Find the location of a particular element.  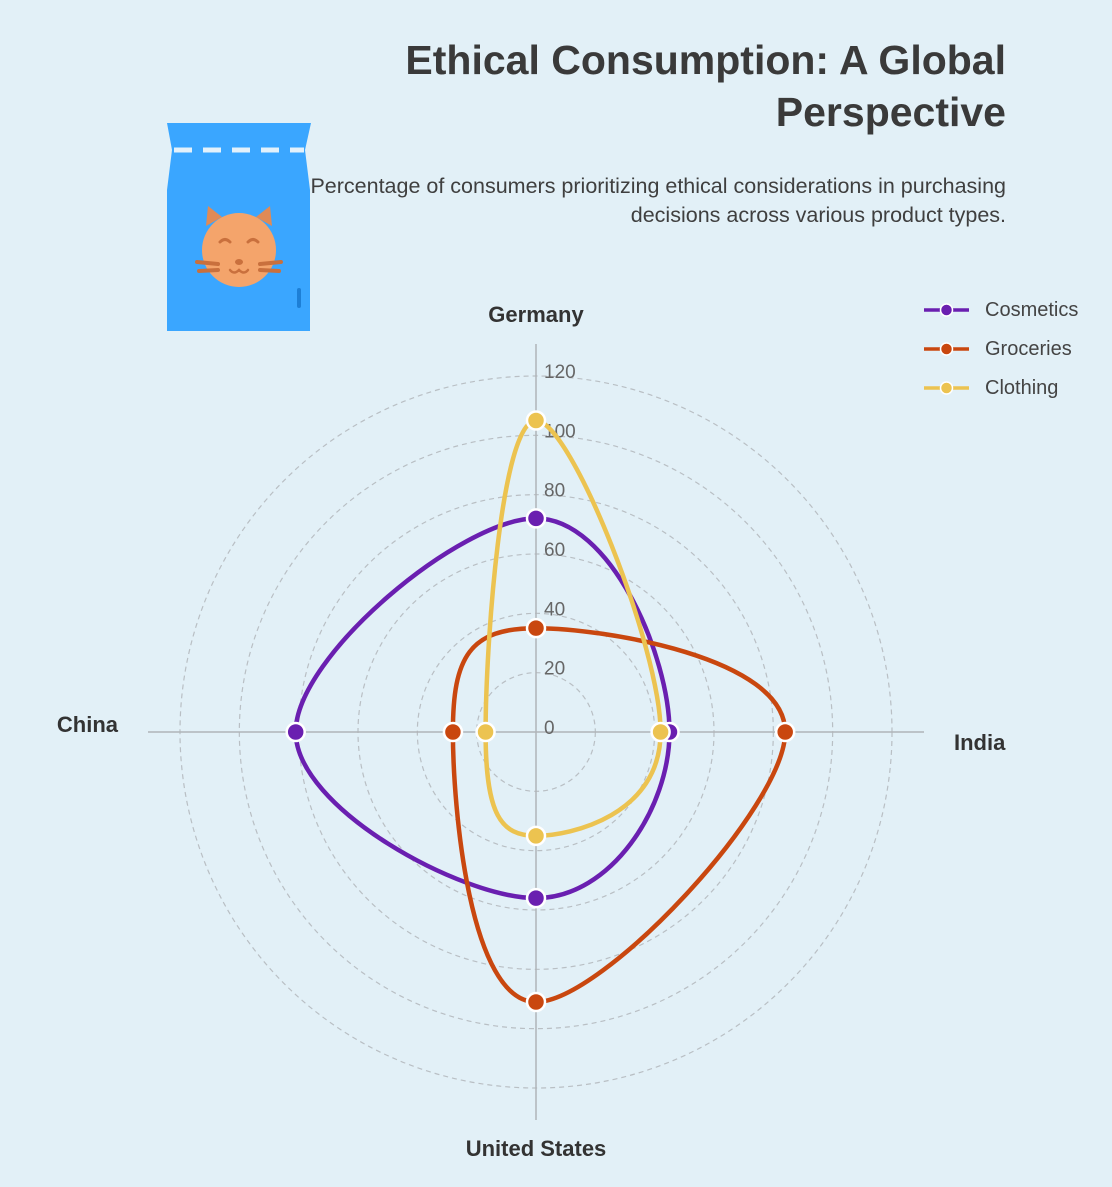

legend-marker-groceries is located at coordinates (946, 349).